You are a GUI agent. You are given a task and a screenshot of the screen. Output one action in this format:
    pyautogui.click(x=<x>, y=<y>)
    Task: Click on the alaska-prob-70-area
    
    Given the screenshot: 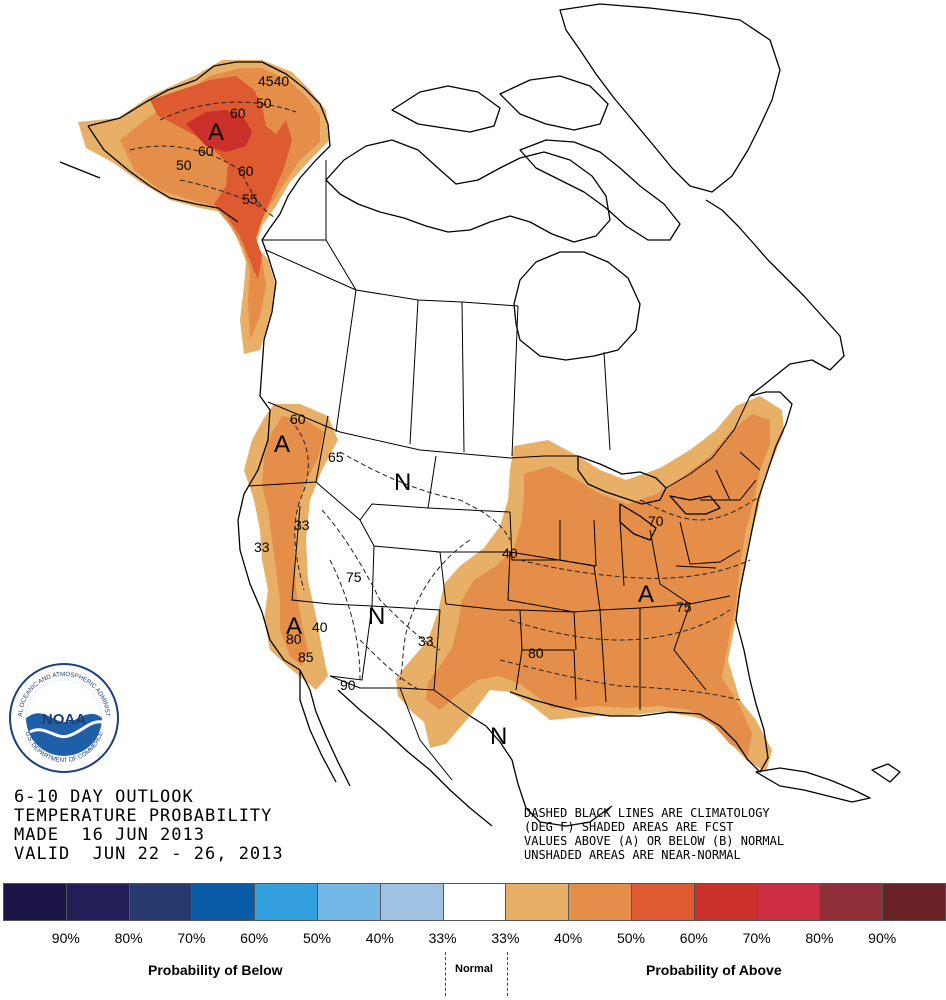 What is the action you would take?
    pyautogui.click(x=219, y=131)
    